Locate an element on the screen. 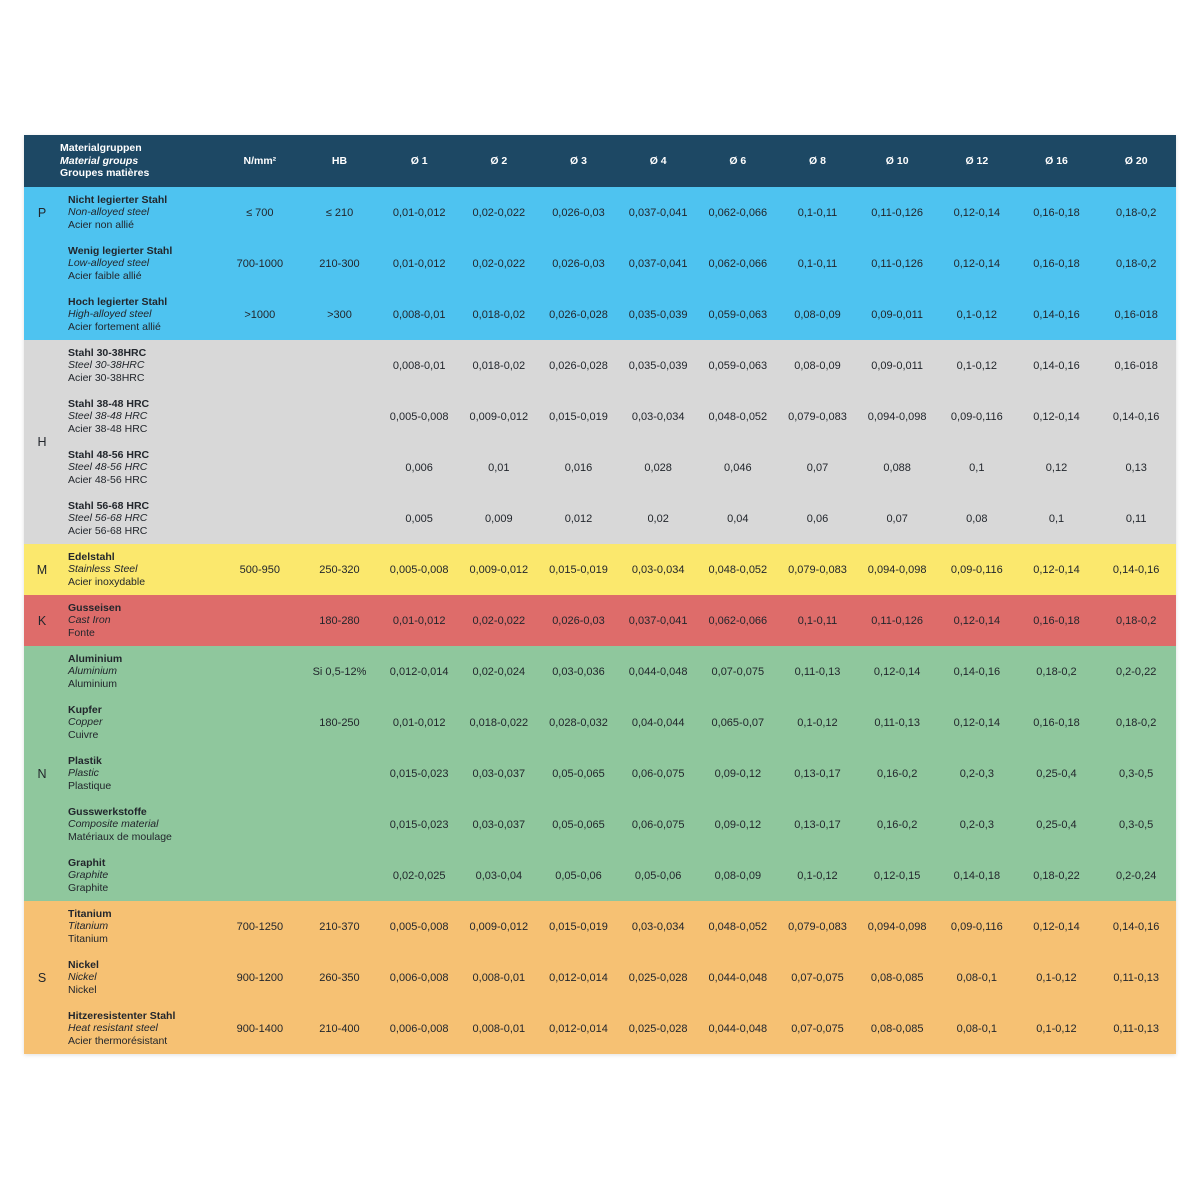 This screenshot has height=1200, width=1200. value-cell: >1000 is located at coordinates (260, 314).